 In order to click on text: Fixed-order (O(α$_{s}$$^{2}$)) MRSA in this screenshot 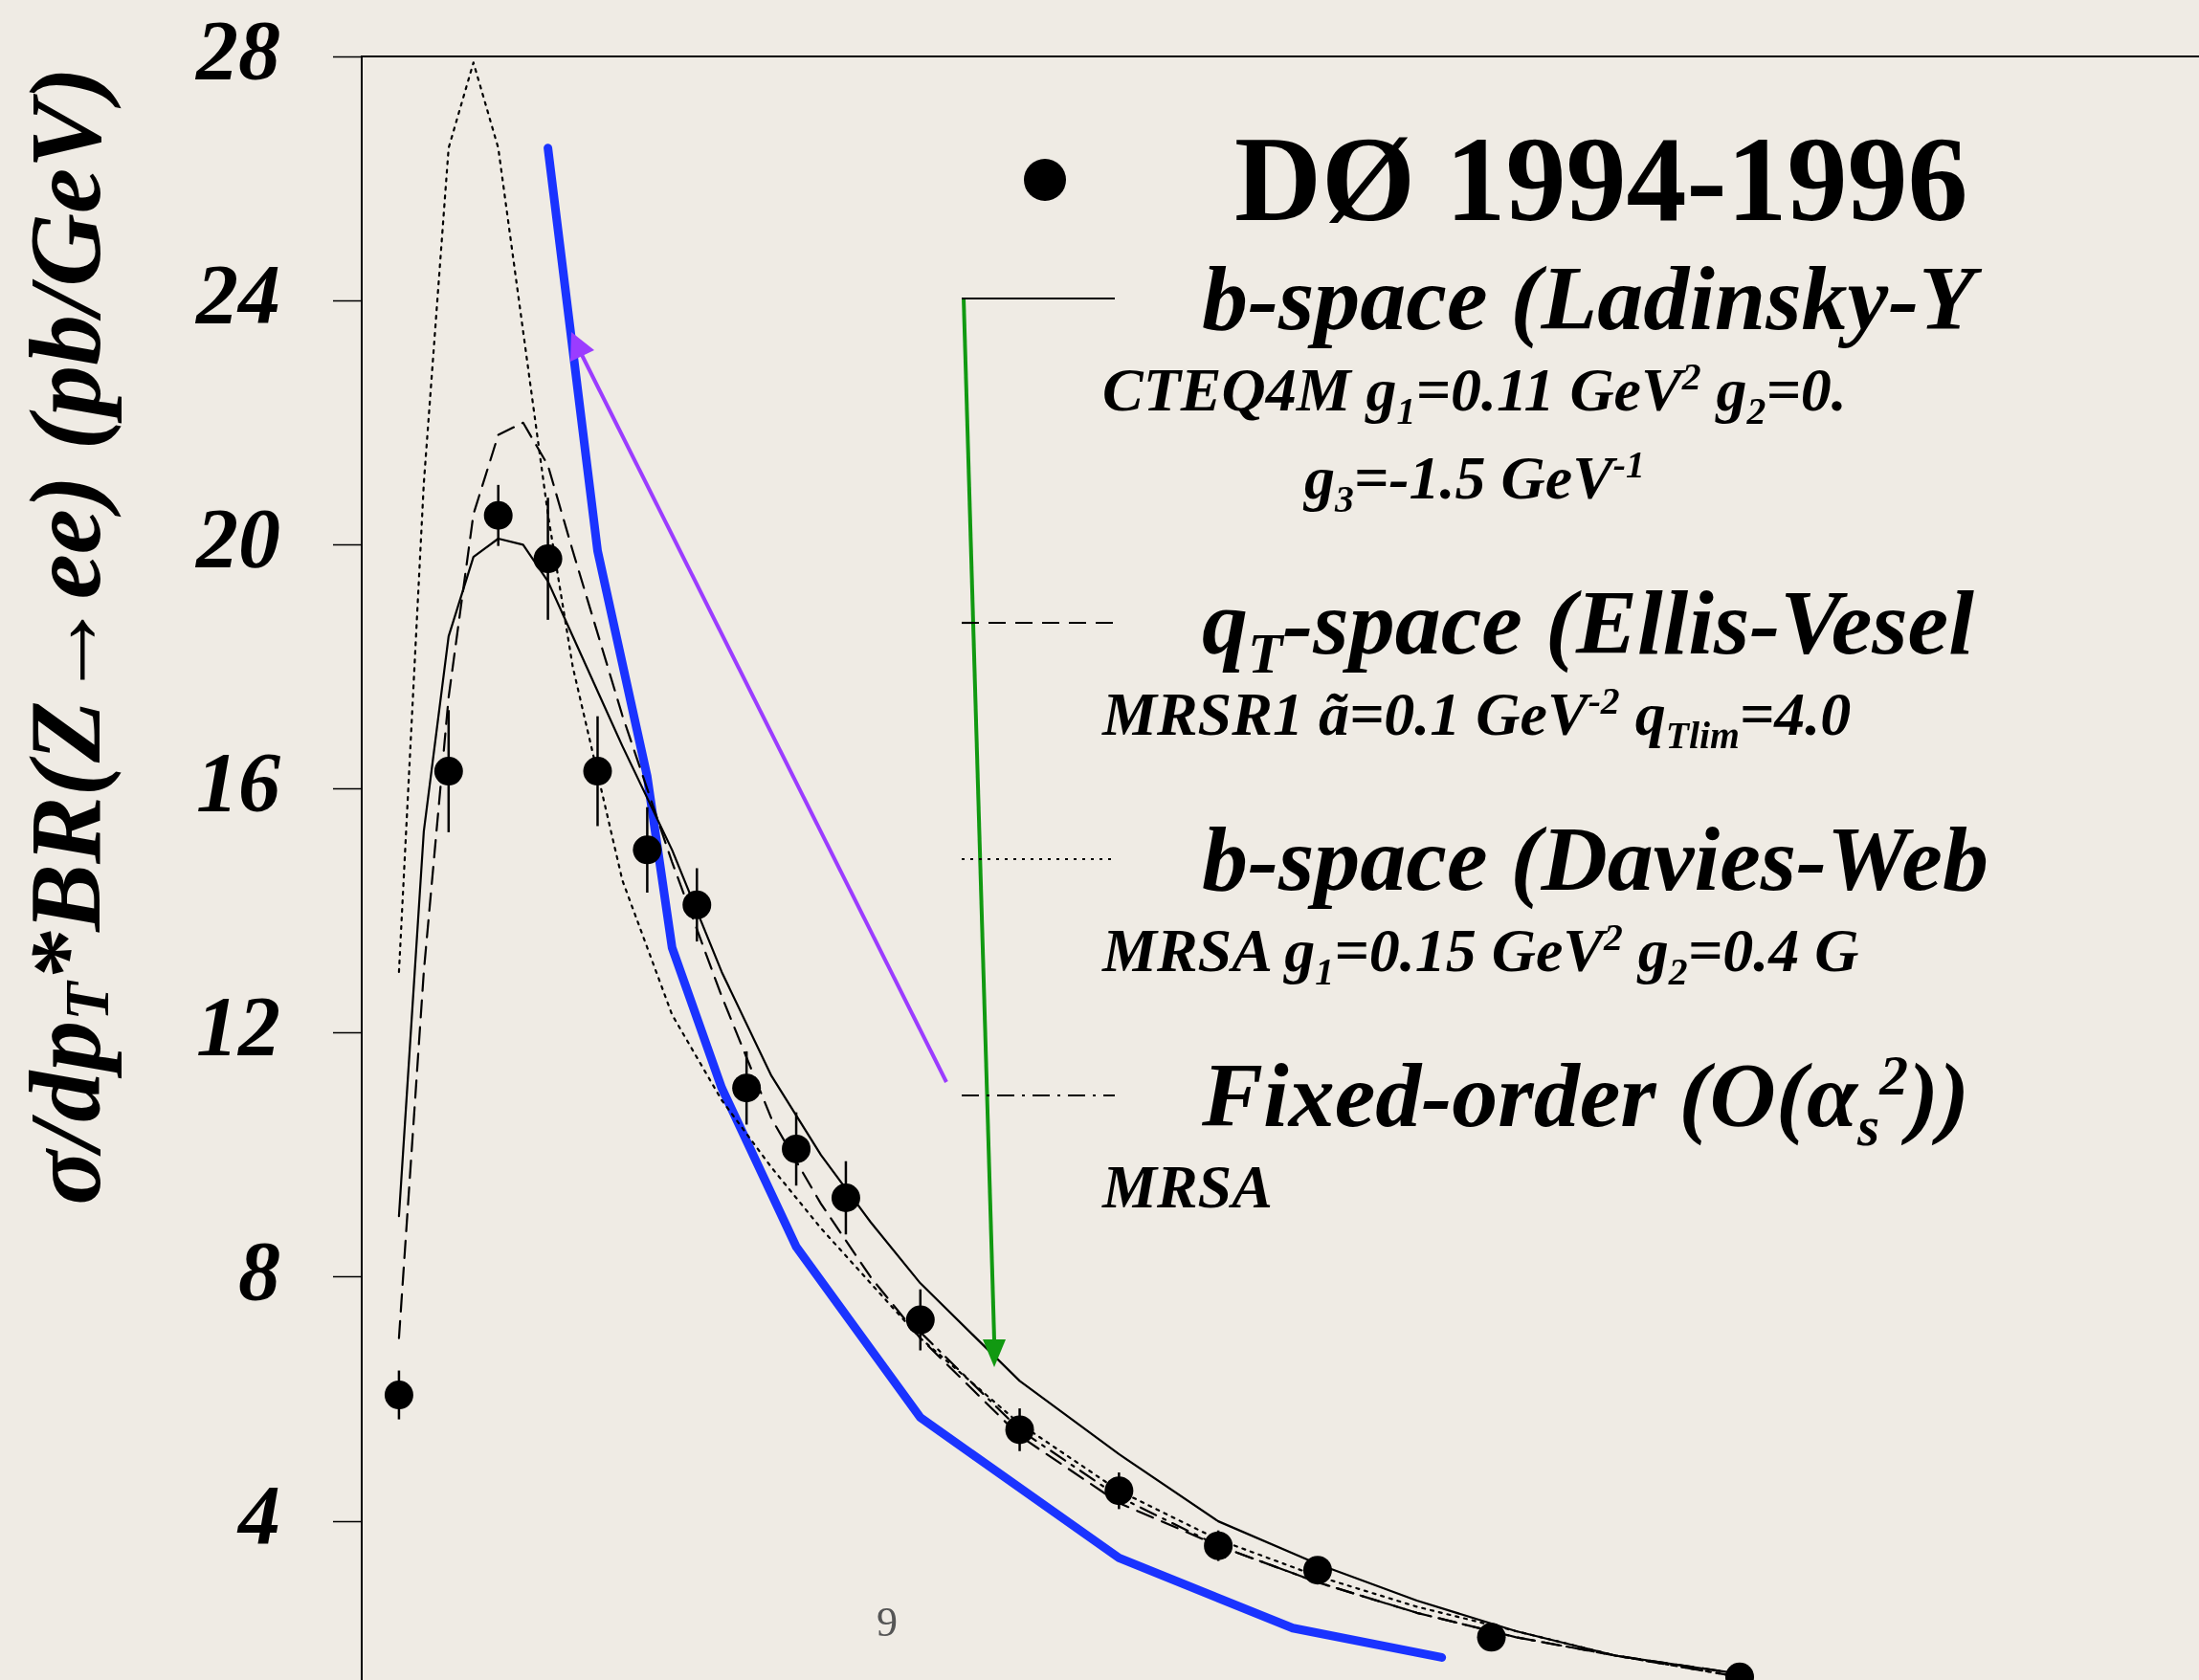, I will do `click(1535, 1132)`.